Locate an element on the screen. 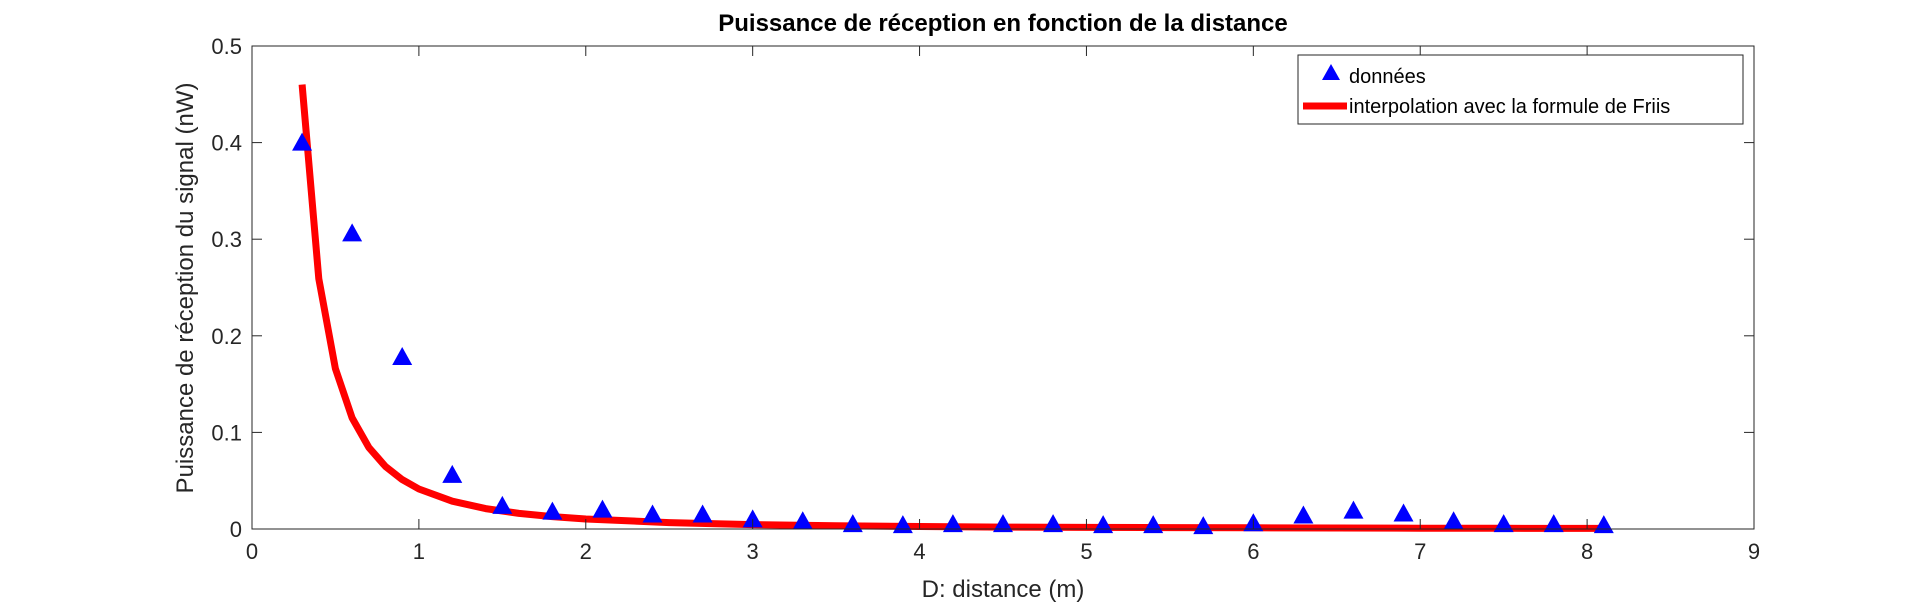 This screenshot has width=1920, height=605. x-tick-label: 8 is located at coordinates (1587, 551).